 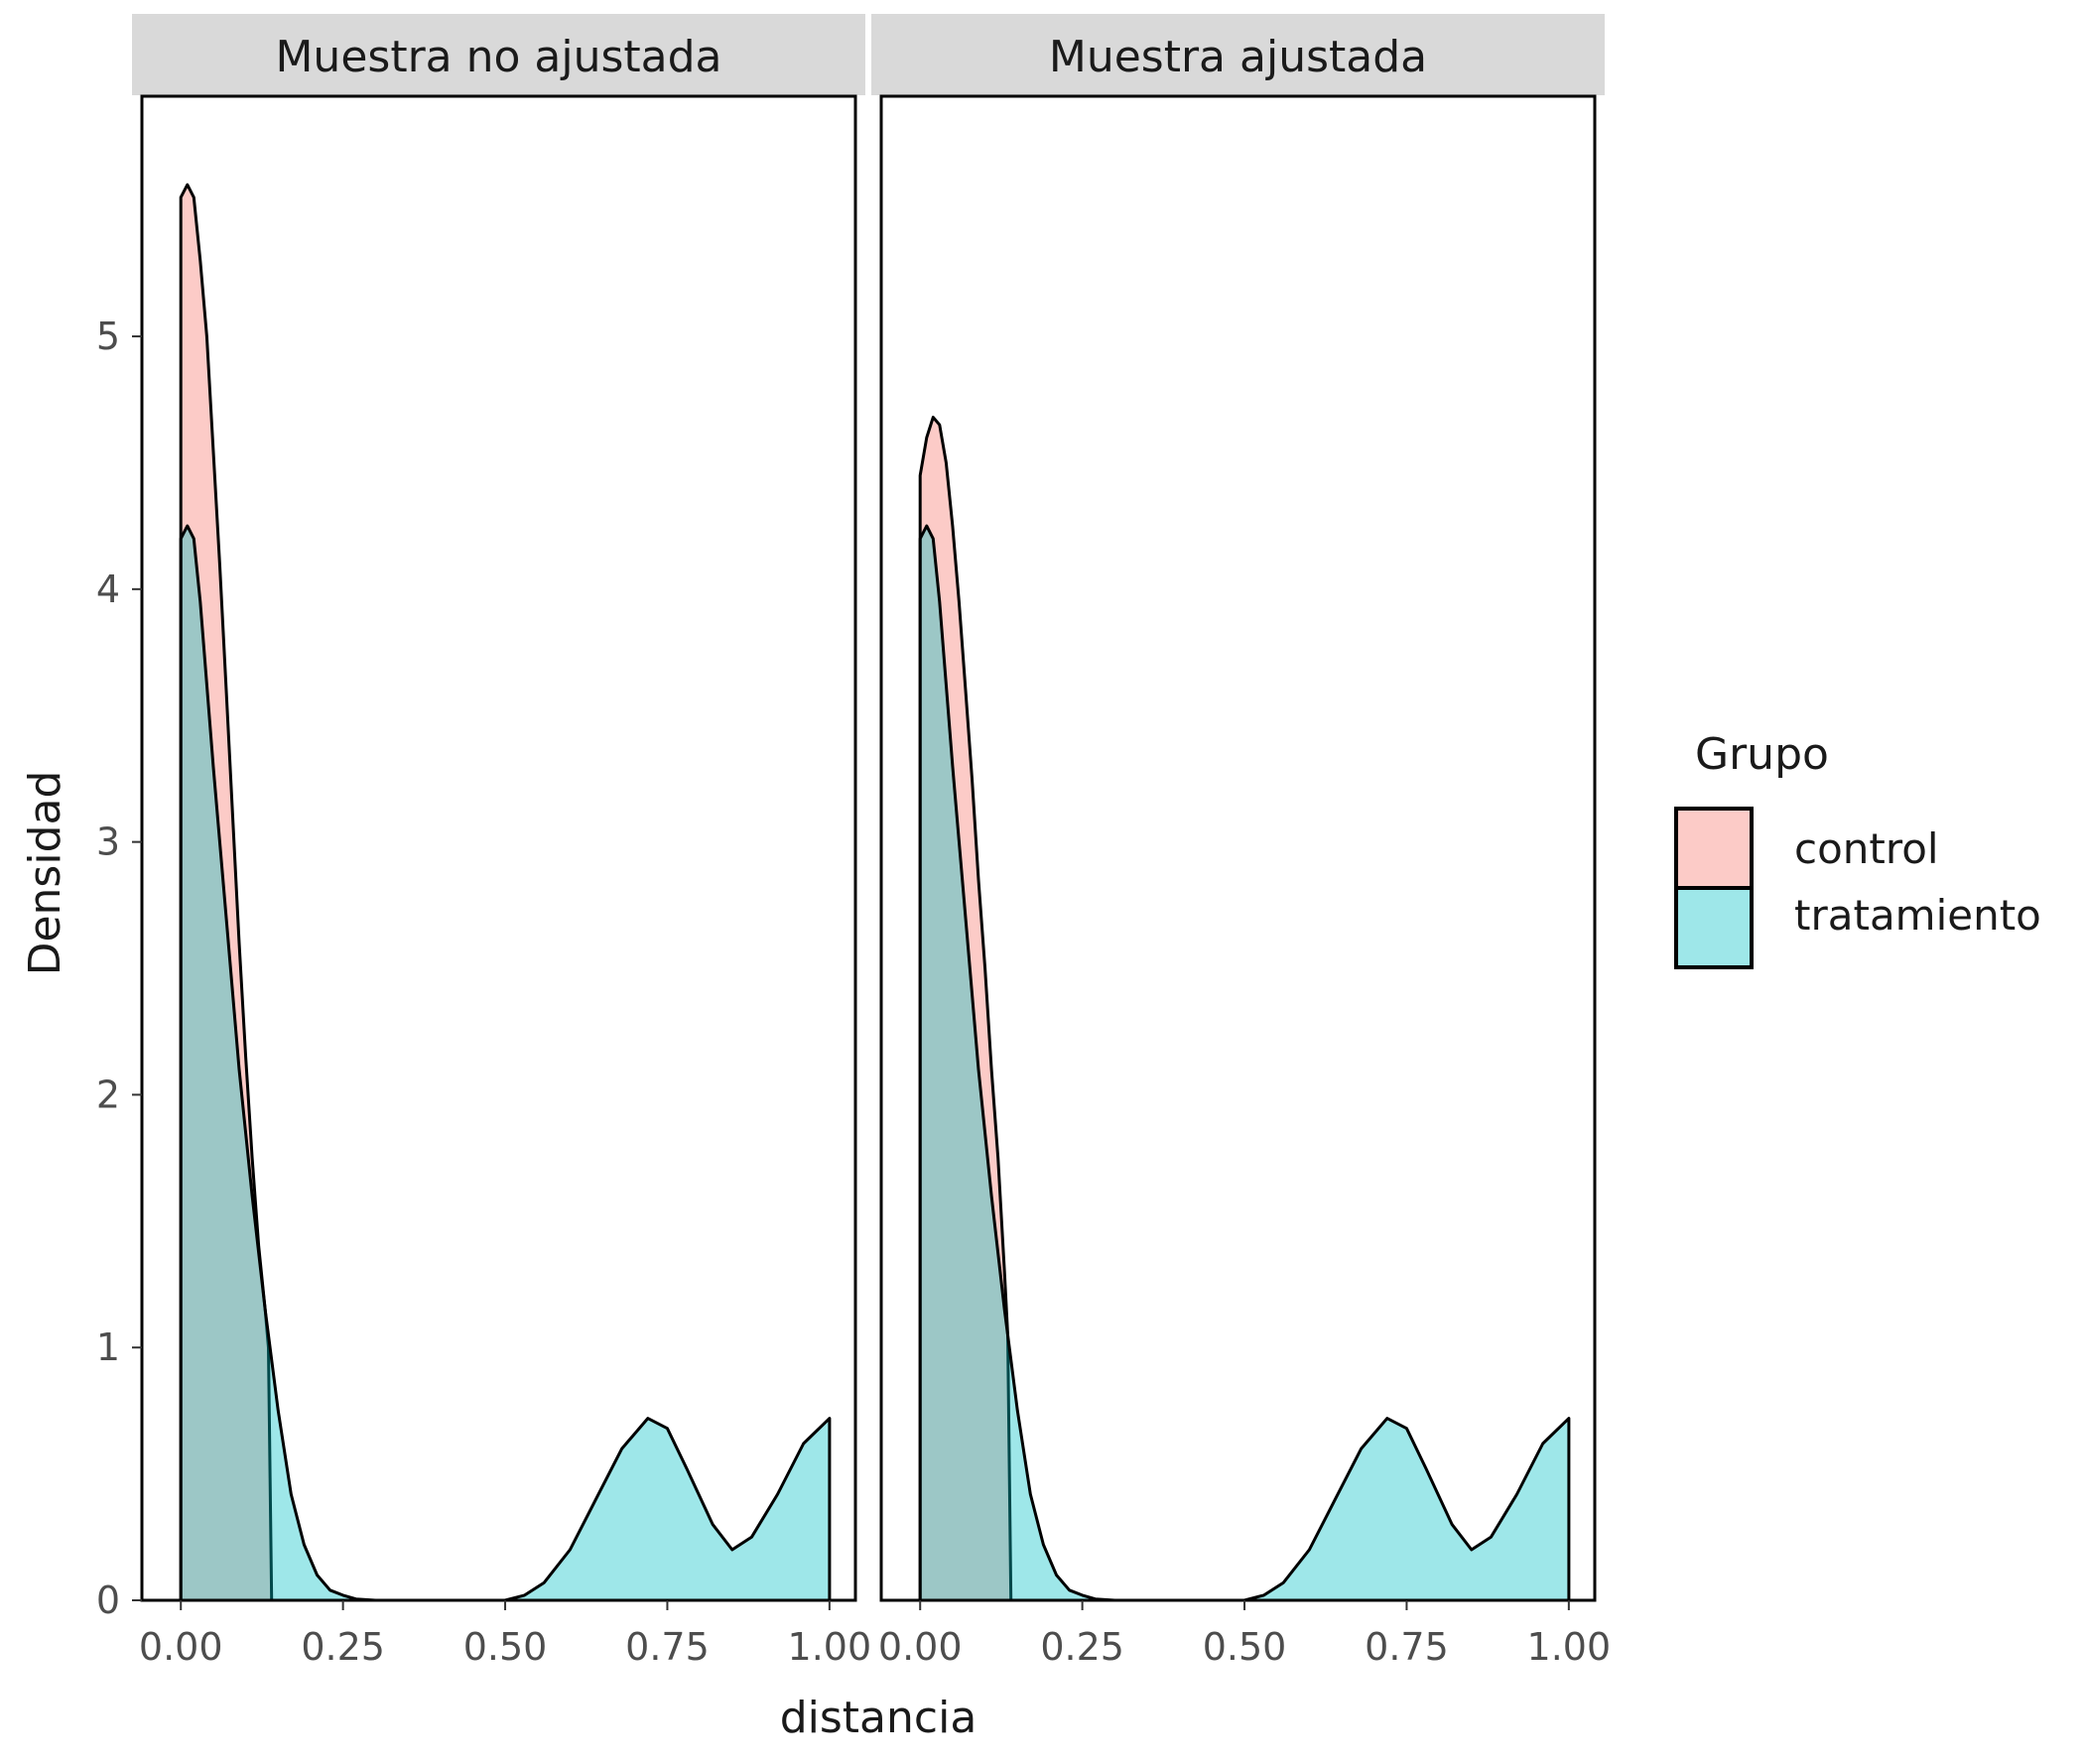 What do you see at coordinates (1762, 754) in the screenshot?
I see `legend-title: Grupo` at bounding box center [1762, 754].